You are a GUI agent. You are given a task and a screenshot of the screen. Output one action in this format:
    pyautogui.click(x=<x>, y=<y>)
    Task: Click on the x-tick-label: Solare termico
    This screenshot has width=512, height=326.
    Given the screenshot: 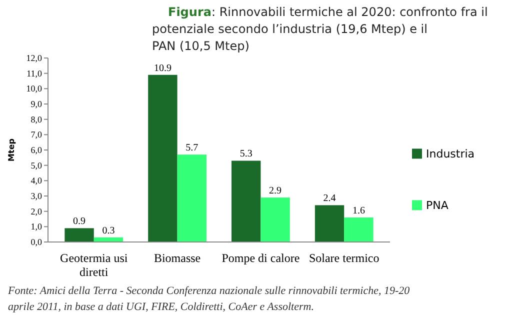 What is the action you would take?
    pyautogui.click(x=344, y=258)
    